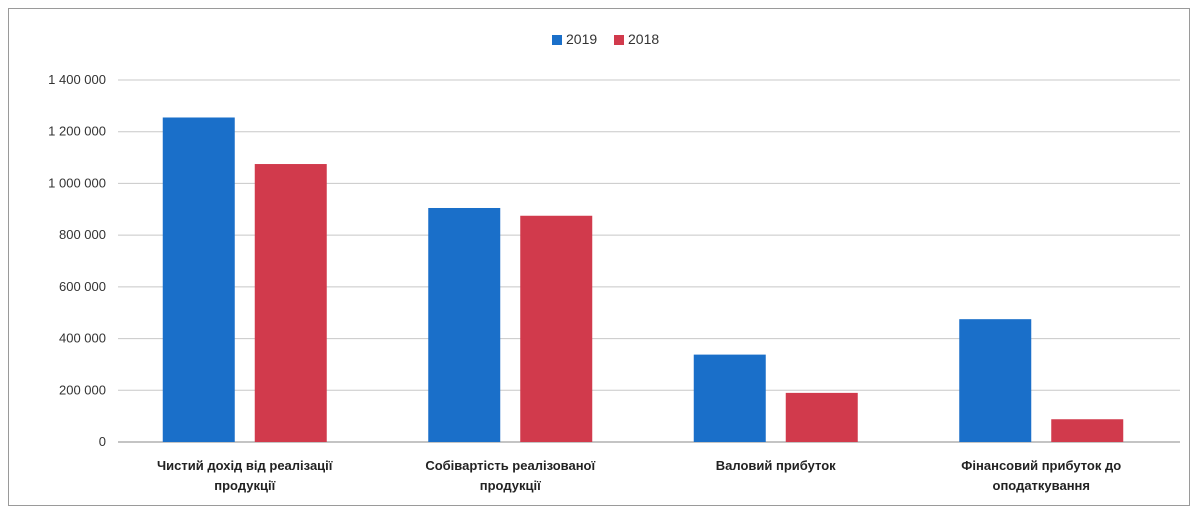 This screenshot has height=508, width=1198. I want to click on y-tick-label: 1 400 000, so click(77, 79).